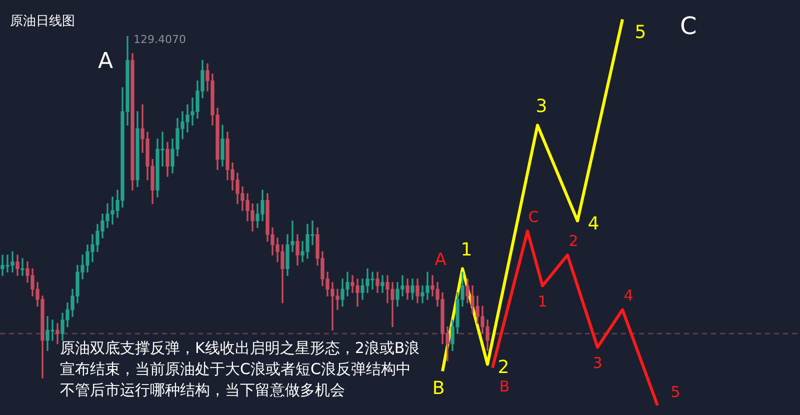 This screenshot has height=415, width=800. What do you see at coordinates (675, 392) in the screenshot?
I see `text: 5` at bounding box center [675, 392].